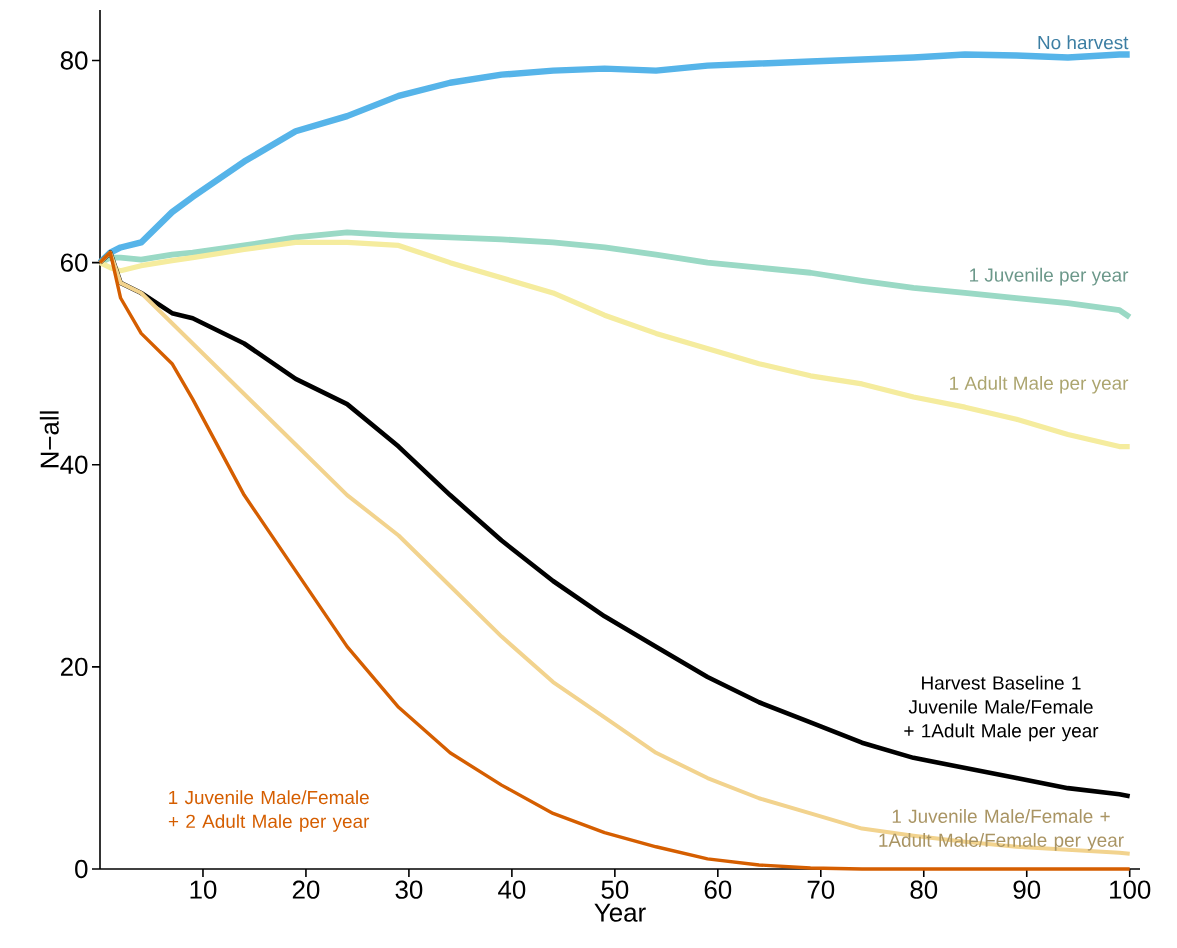 This screenshot has height=948, width=1177. Describe the element at coordinates (924, 889) in the screenshot. I see `x-tick-label: 80` at that location.